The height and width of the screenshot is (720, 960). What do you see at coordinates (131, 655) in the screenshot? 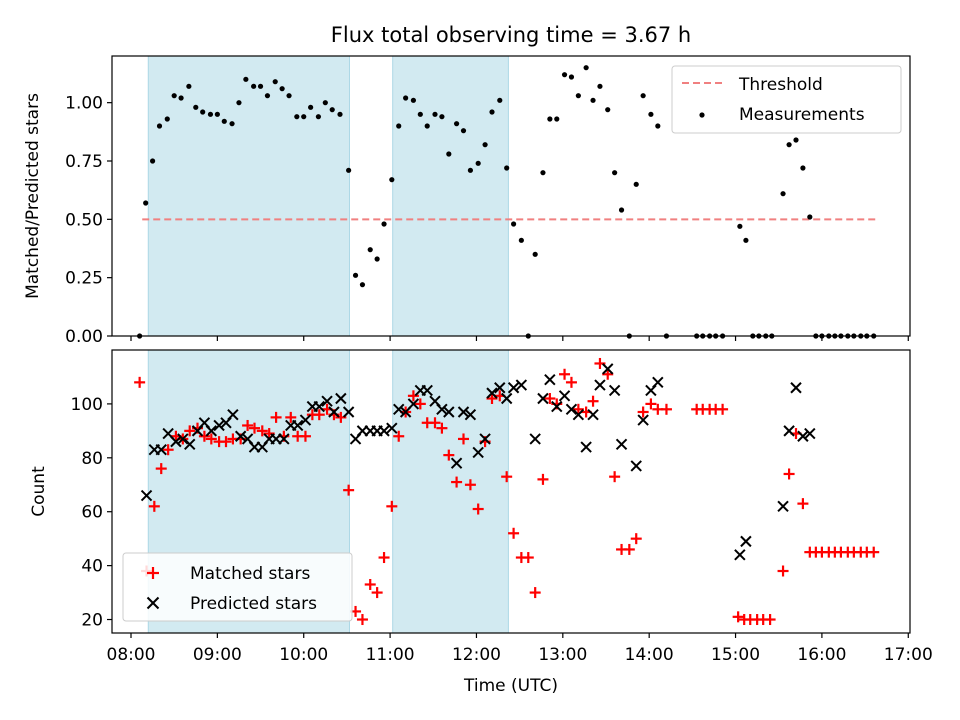
I see `x-tick-label: 08:00` at bounding box center [131, 655].